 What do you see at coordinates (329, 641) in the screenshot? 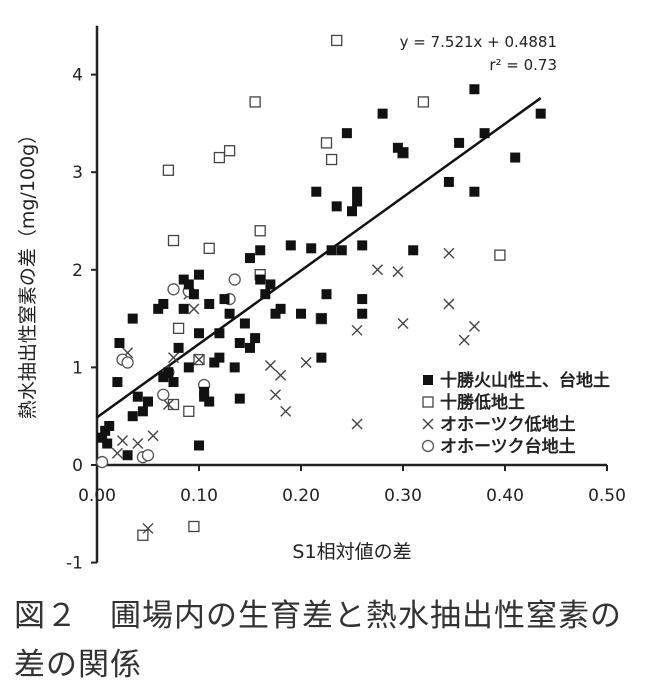
I see `figure-caption: 図２ 圃場内の生育差と熱水抽出性窒素の 差の関係` at bounding box center [329, 641].